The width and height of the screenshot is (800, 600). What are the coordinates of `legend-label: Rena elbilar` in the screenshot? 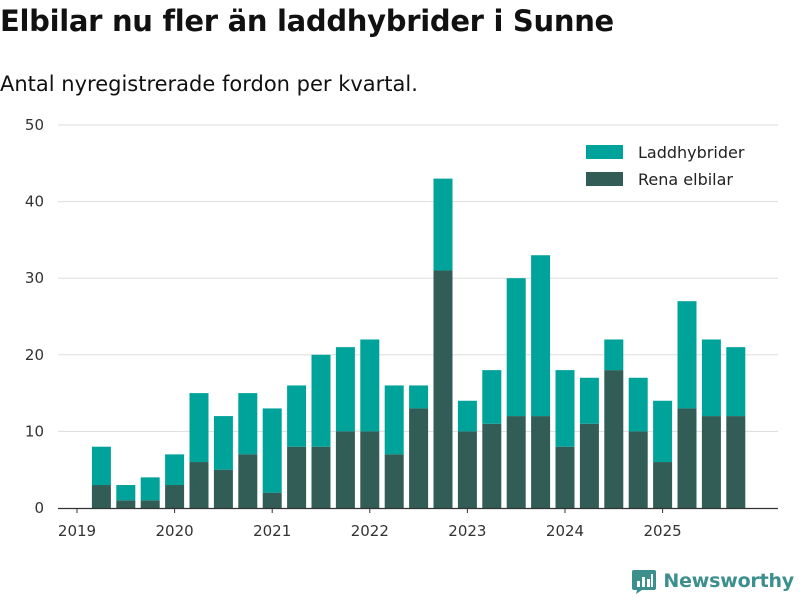 It's located at (685, 179).